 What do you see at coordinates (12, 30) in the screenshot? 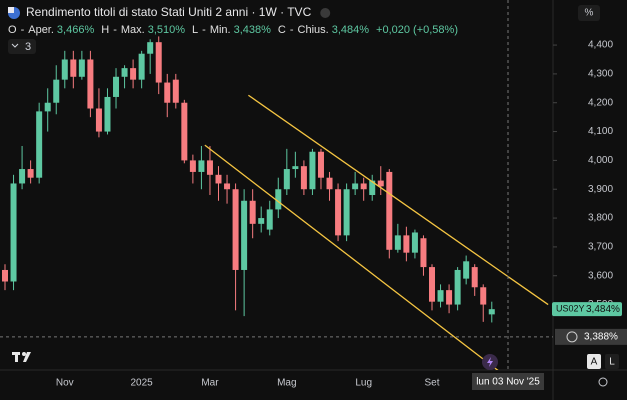
I see `ohlc-key: O` at bounding box center [12, 30].